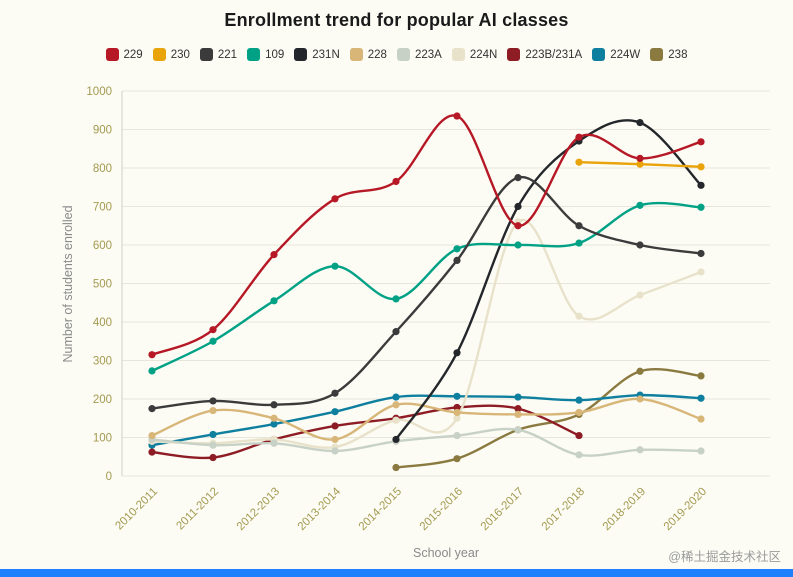 The image size is (793, 577). I want to click on x-tick-label: 2017-2018, so click(563, 509).